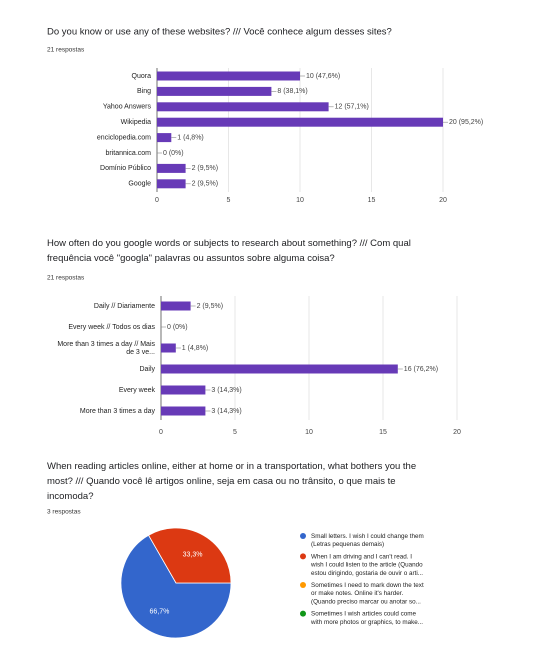 The width and height of the screenshot is (533, 667). Describe the element at coordinates (421, 369) in the screenshot. I see `value-label: 16 (76,2%)` at that location.